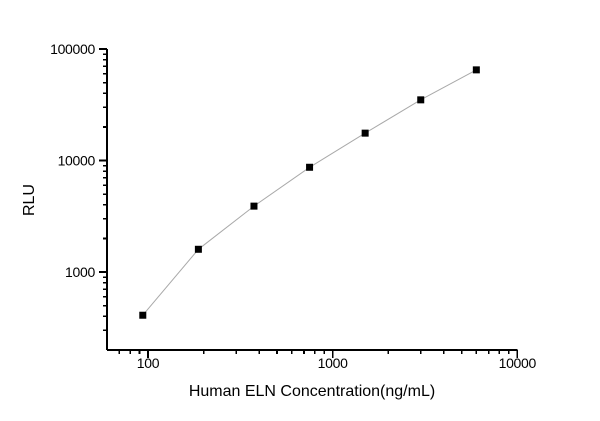  What do you see at coordinates (312, 391) in the screenshot?
I see `x-axis-title: Human ELN Concentration(ng/mL)` at bounding box center [312, 391].